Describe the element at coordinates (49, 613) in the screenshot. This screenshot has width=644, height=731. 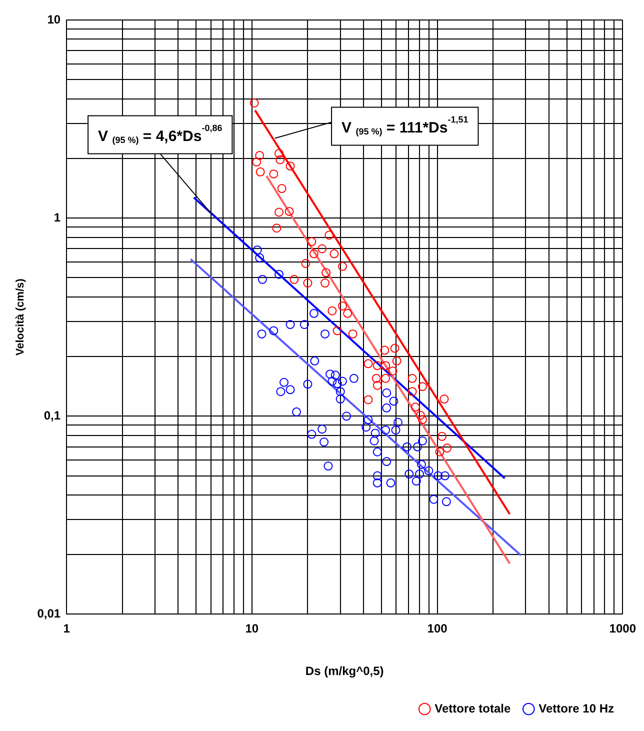
I see `y-tick-label: 0,01` at that location.